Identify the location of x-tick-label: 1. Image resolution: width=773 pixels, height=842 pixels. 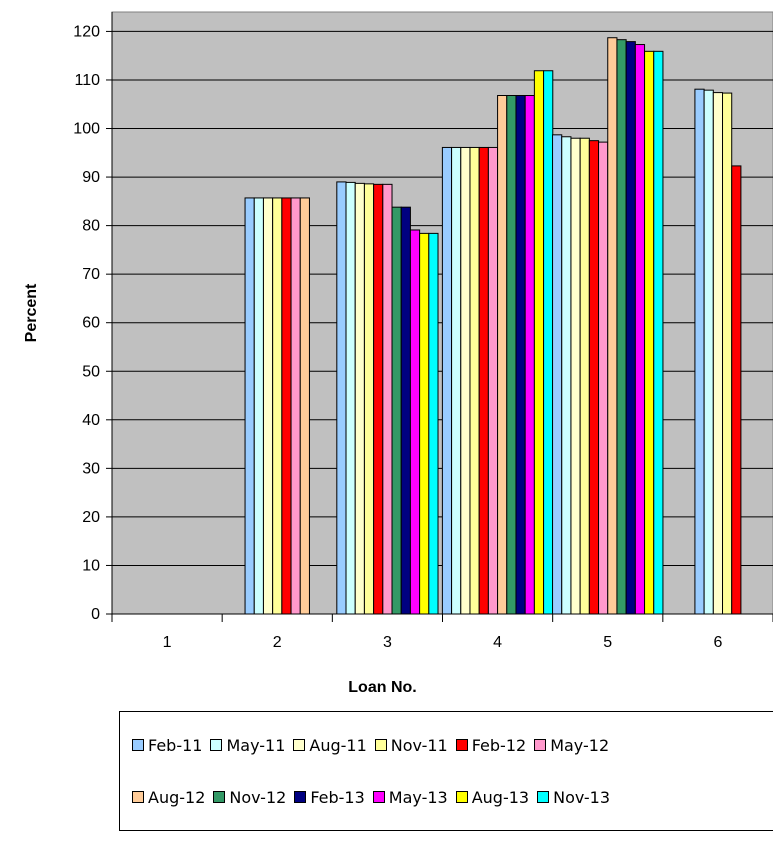
(167, 642).